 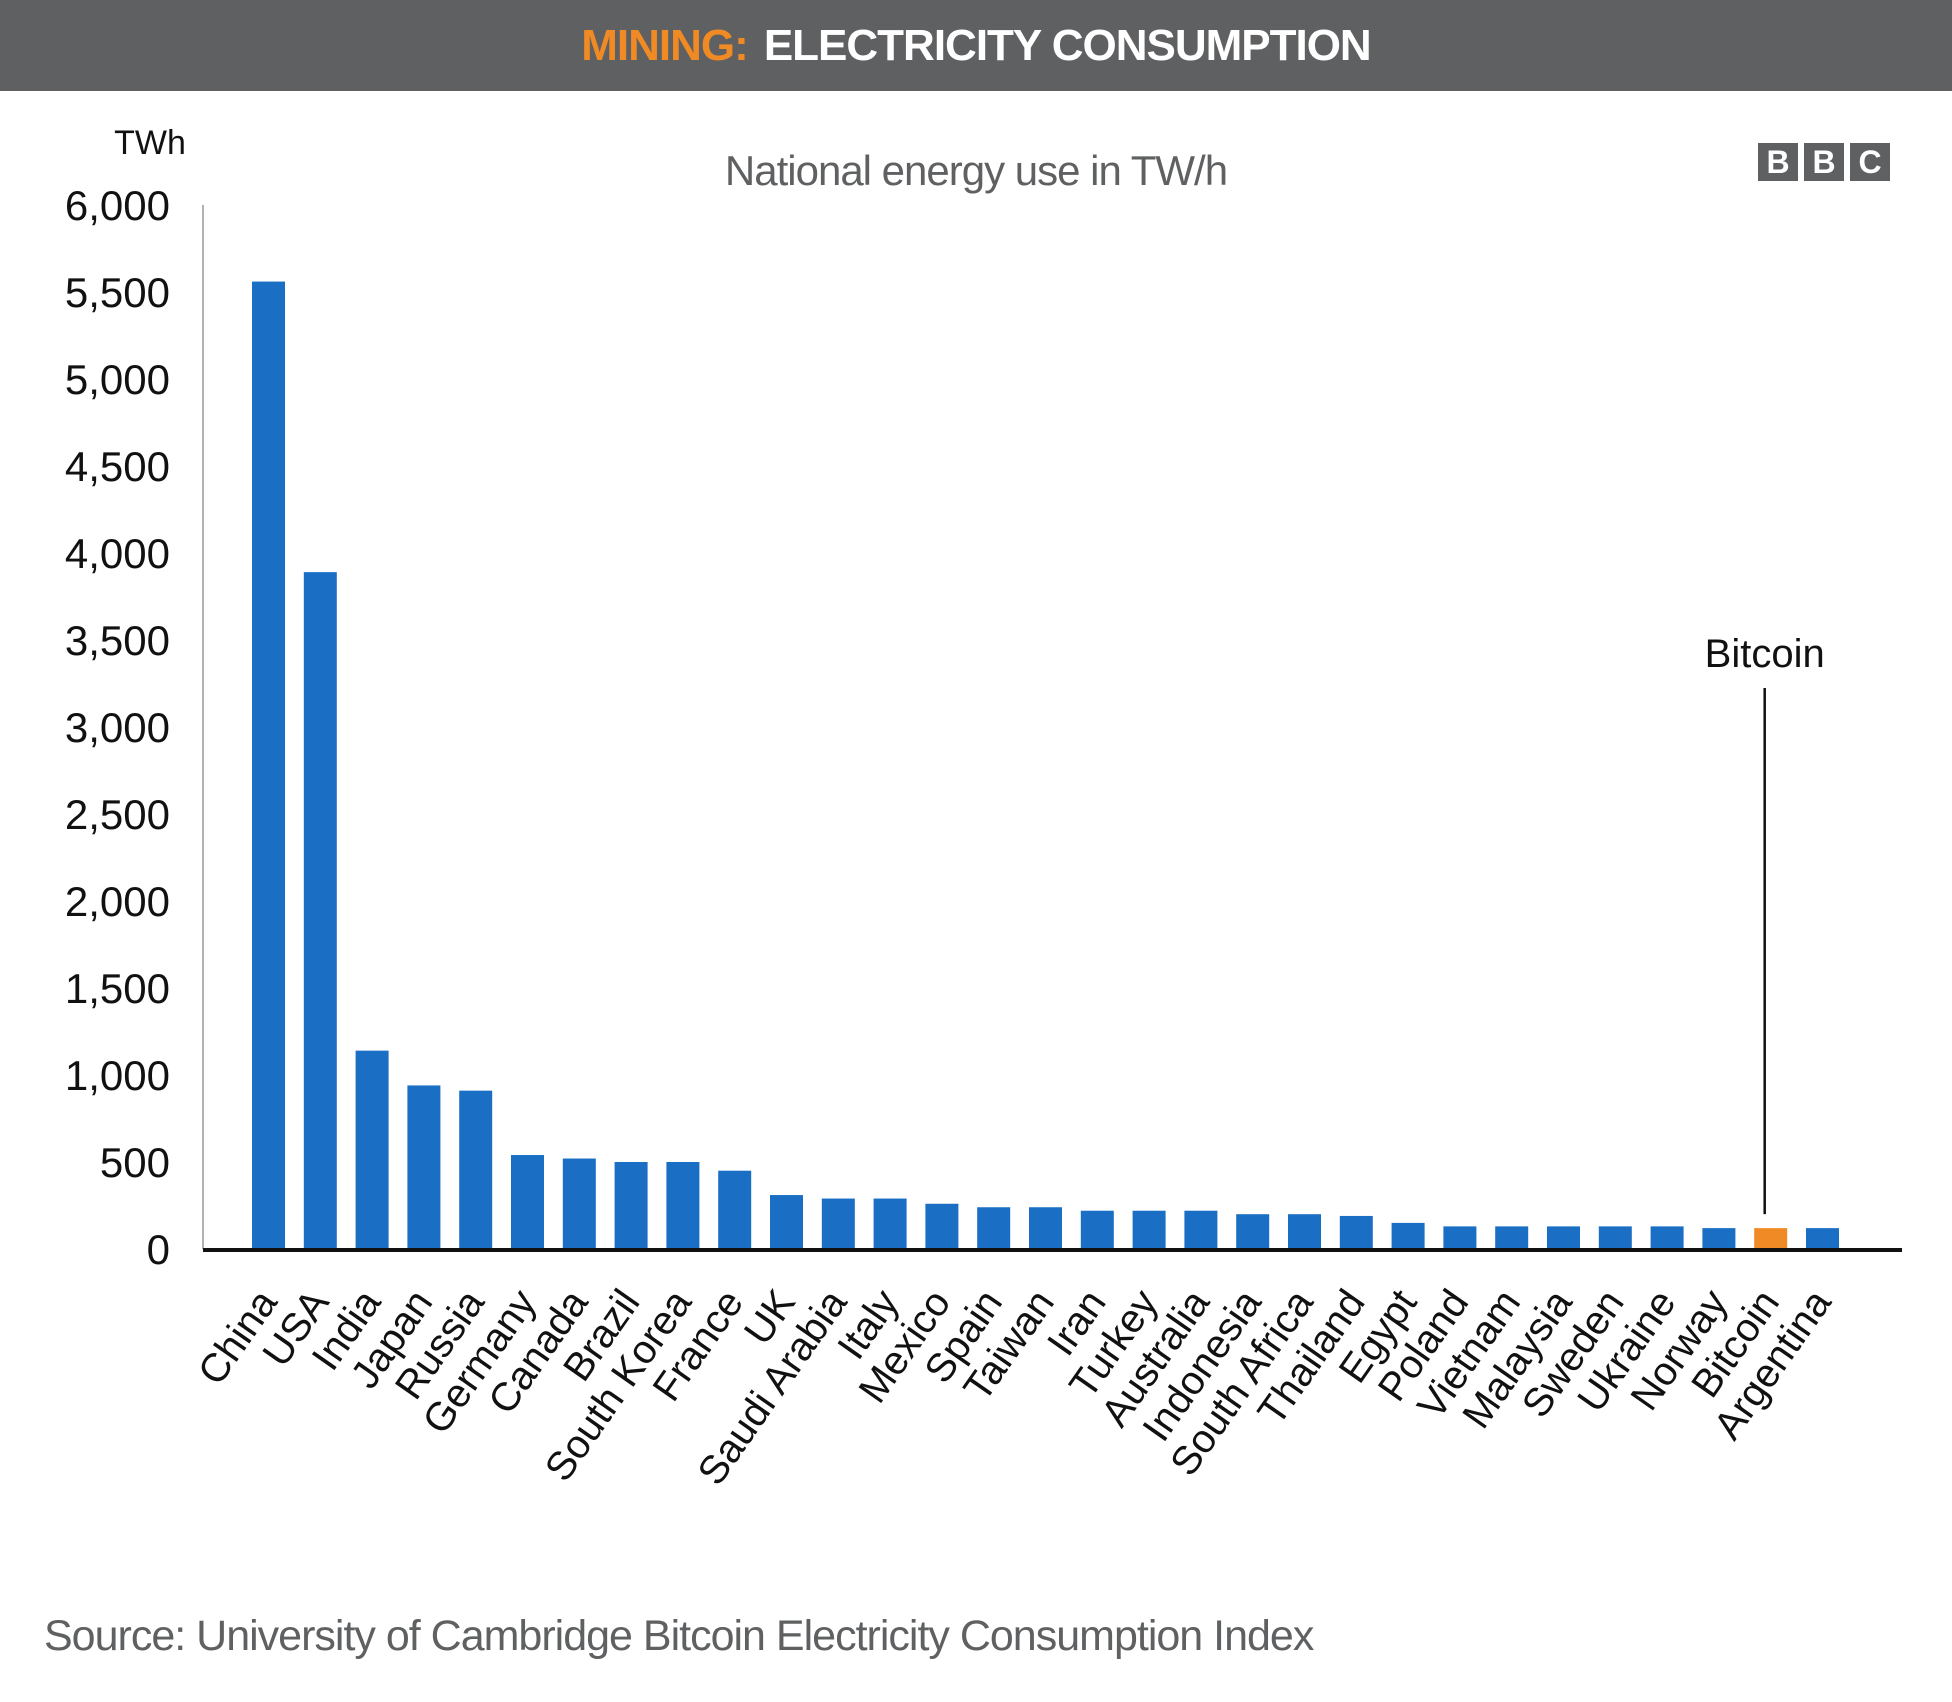 What do you see at coordinates (1771, 1238) in the screenshot?
I see `bar-bitcoin` at bounding box center [1771, 1238].